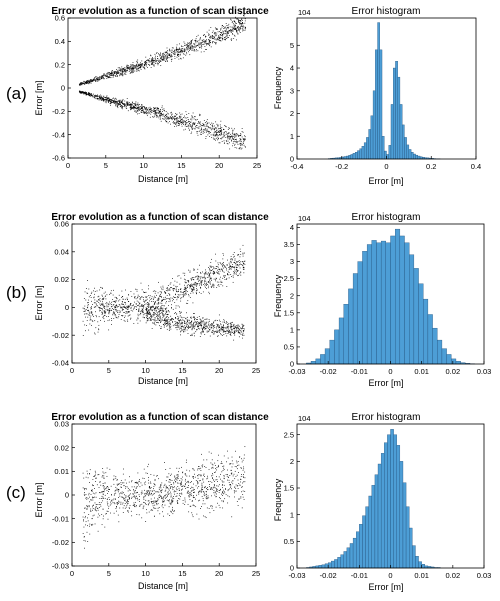 The height and width of the screenshot is (601, 500). Describe the element at coordinates (16, 492) in the screenshot. I see `panel-label-c: (c)` at that location.